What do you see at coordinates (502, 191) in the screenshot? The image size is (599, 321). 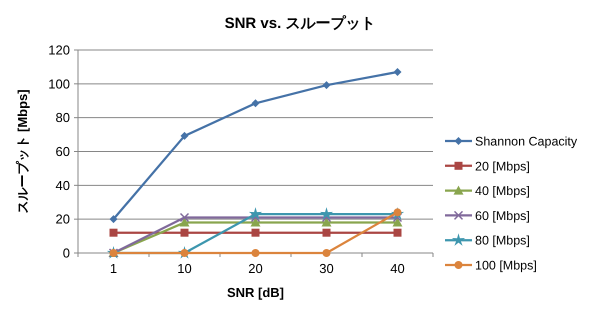 I see `legend-label: 40 [Mbps]` at bounding box center [502, 191].